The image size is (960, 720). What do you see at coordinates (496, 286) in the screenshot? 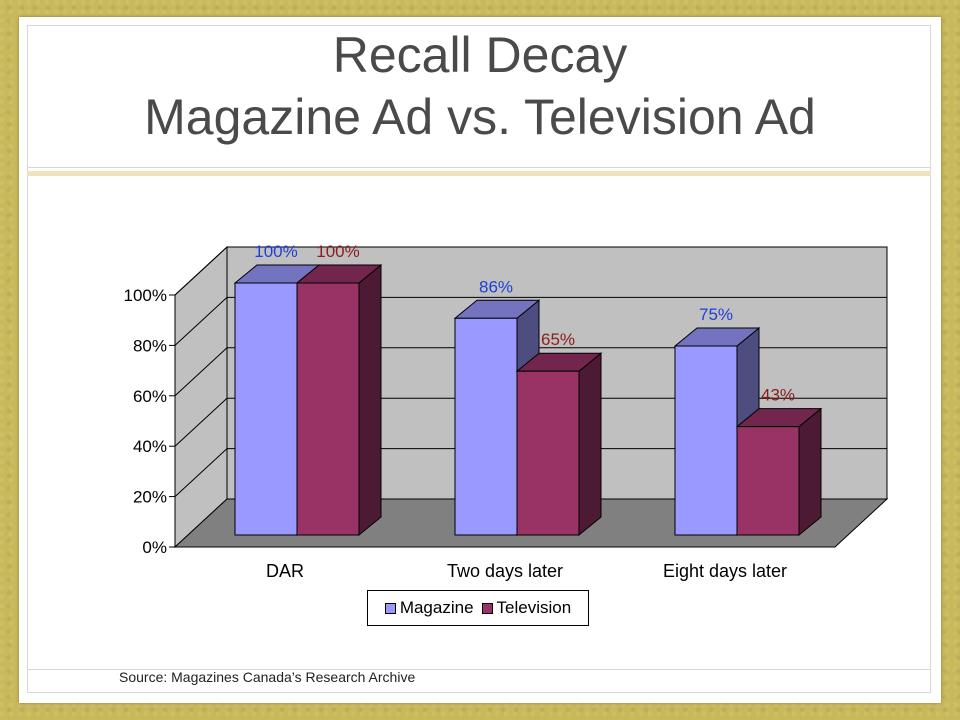
I see `data-label-magazine: 86%` at bounding box center [496, 286].